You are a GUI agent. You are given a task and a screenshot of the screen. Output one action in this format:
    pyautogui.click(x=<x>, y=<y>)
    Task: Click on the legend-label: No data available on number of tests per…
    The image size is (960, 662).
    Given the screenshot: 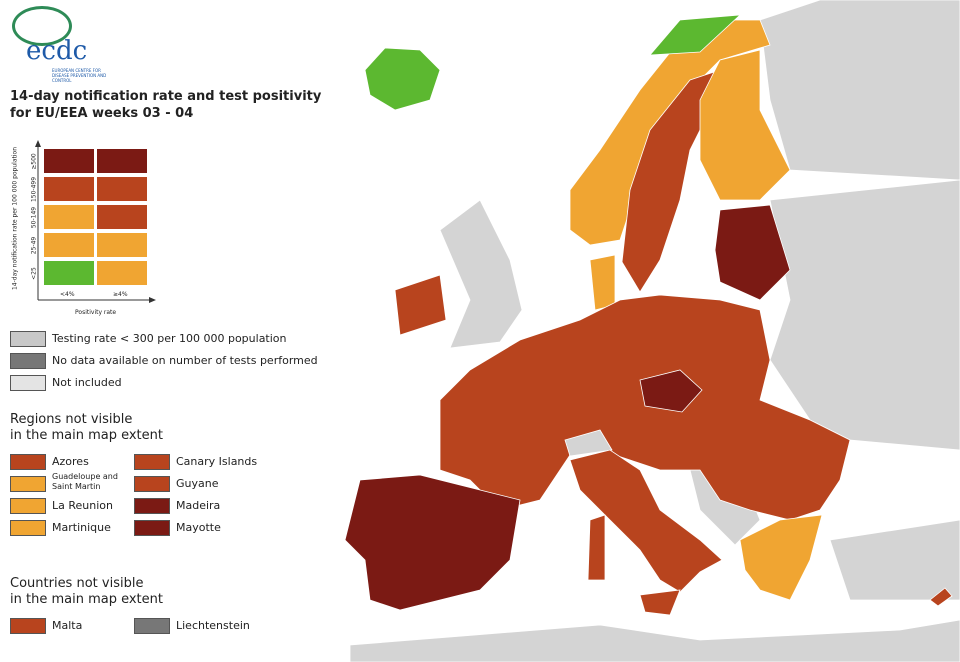 What is the action you would take?
    pyautogui.click(x=185, y=360)
    